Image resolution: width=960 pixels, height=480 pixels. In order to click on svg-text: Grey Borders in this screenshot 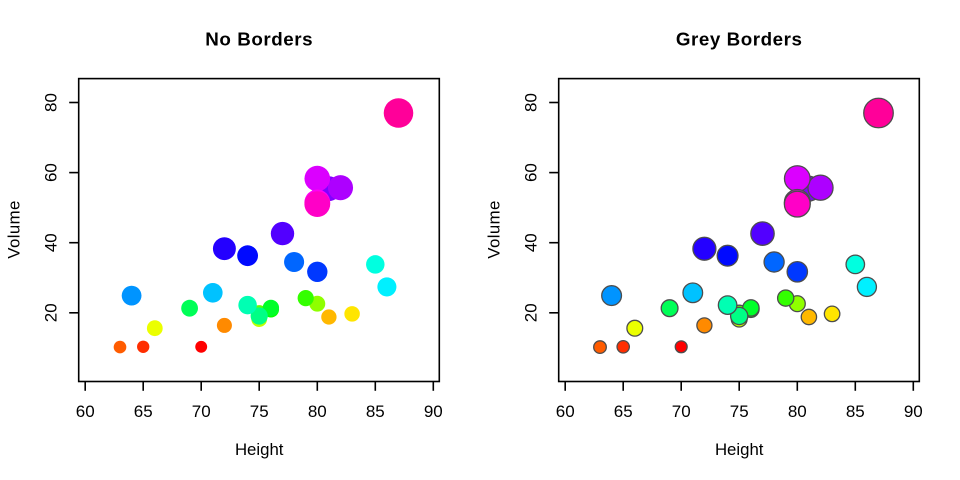, I will do `click(739, 39)`.